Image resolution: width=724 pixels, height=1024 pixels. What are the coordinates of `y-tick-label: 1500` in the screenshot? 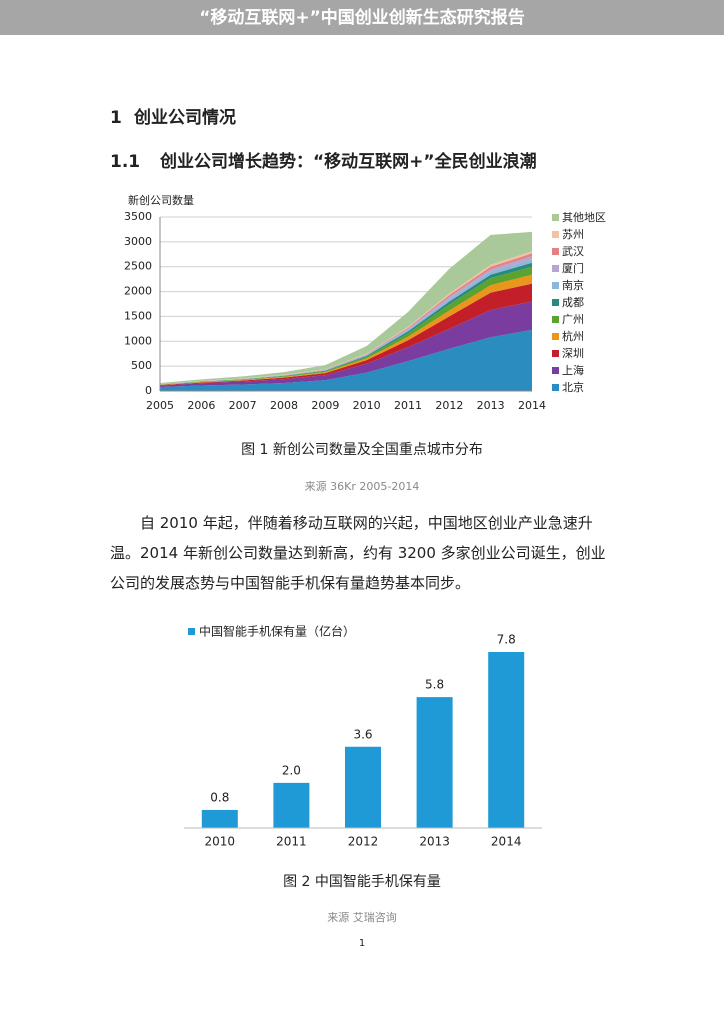 It's located at (138, 315).